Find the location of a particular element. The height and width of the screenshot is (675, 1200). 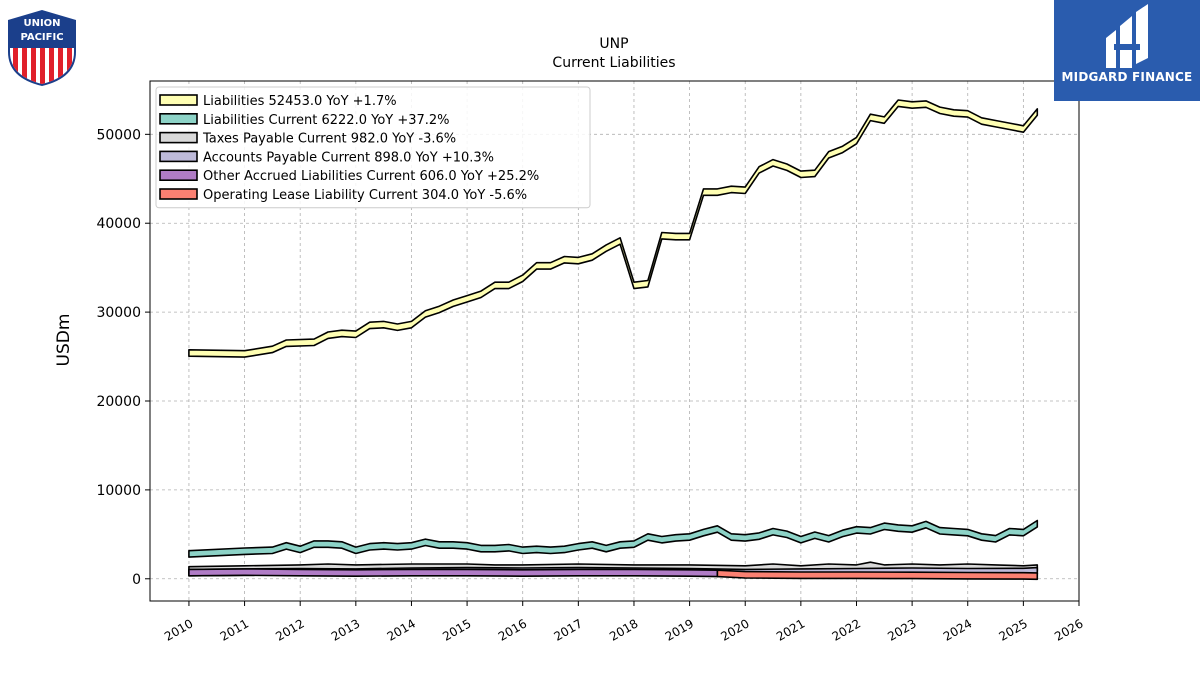

y-tick-label: 30000 is located at coordinates (118, 313).